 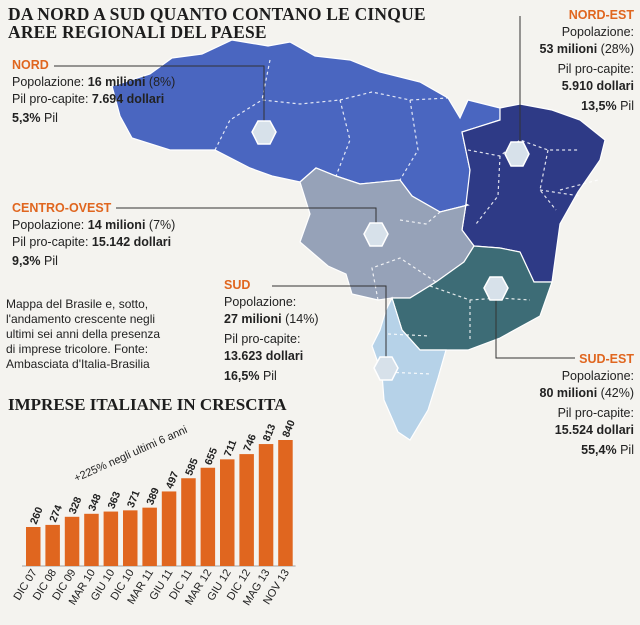 I want to click on centroovest-population: Popolazione: 14 milioni (7%), so click(x=94, y=225).